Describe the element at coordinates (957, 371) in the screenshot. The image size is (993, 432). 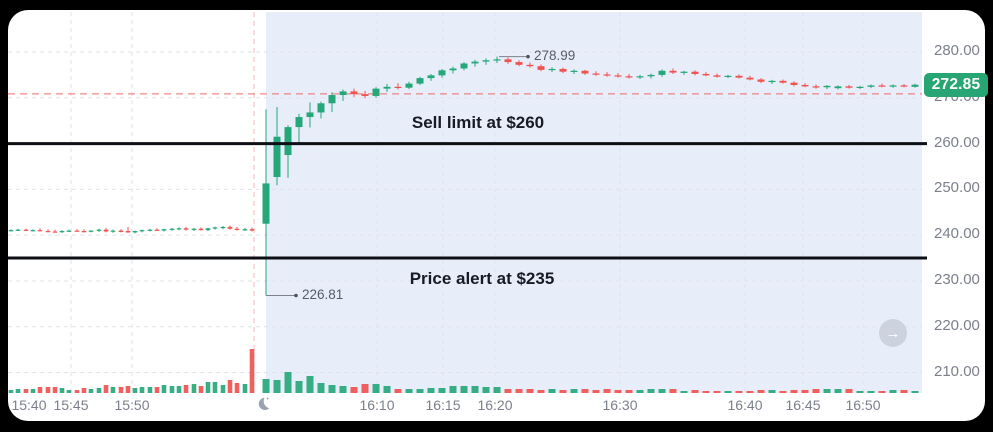
I see `price-tick-label: 210.00` at that location.